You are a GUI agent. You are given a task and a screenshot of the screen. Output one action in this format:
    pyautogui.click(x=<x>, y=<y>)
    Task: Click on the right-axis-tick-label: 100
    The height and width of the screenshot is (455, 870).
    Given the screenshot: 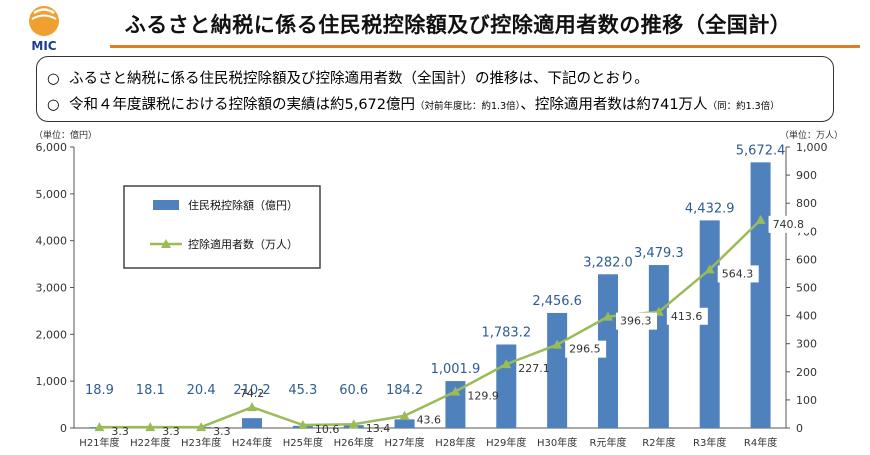 What is the action you would take?
    pyautogui.click(x=806, y=400)
    